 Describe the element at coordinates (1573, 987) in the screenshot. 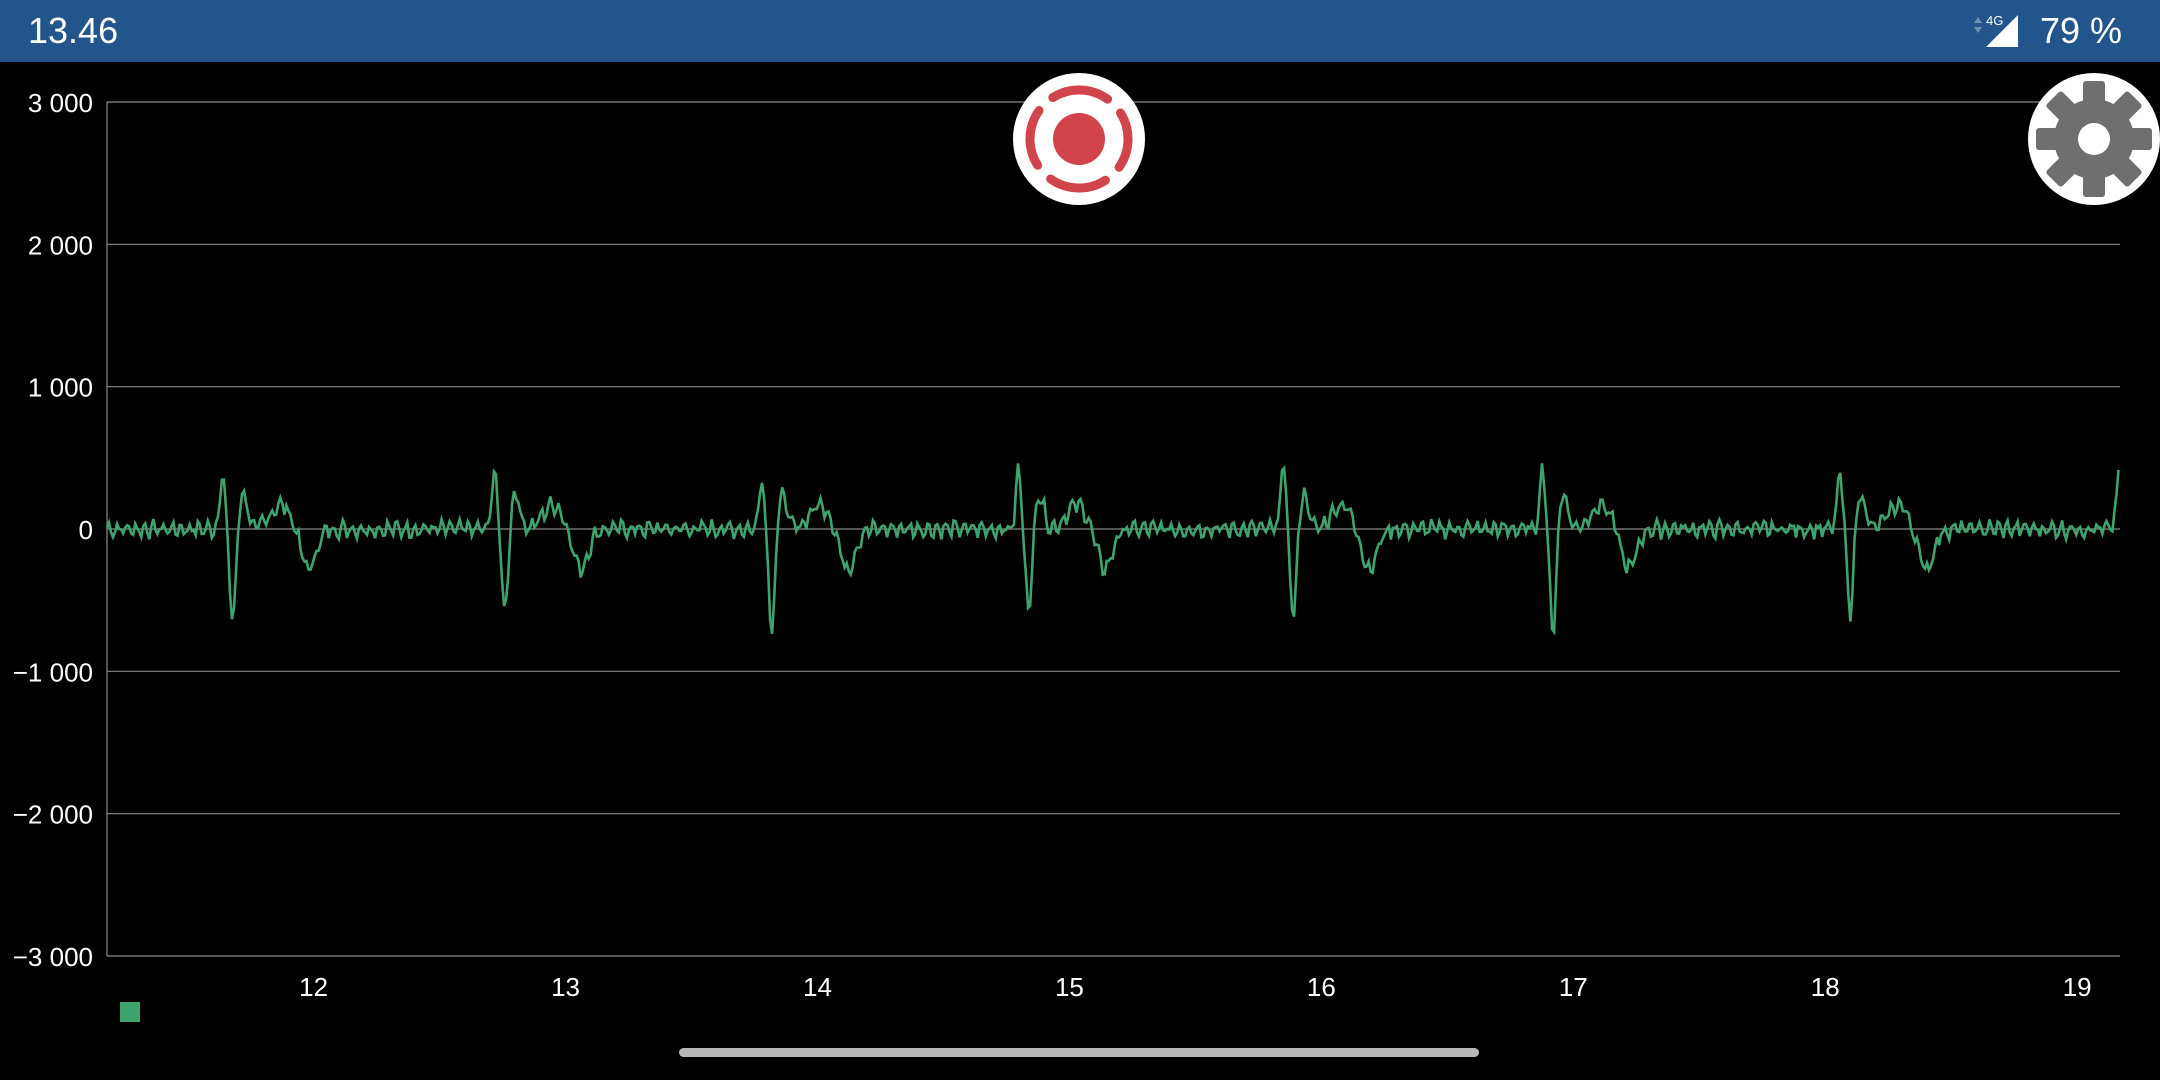

I see `x-tick-label: 17` at that location.